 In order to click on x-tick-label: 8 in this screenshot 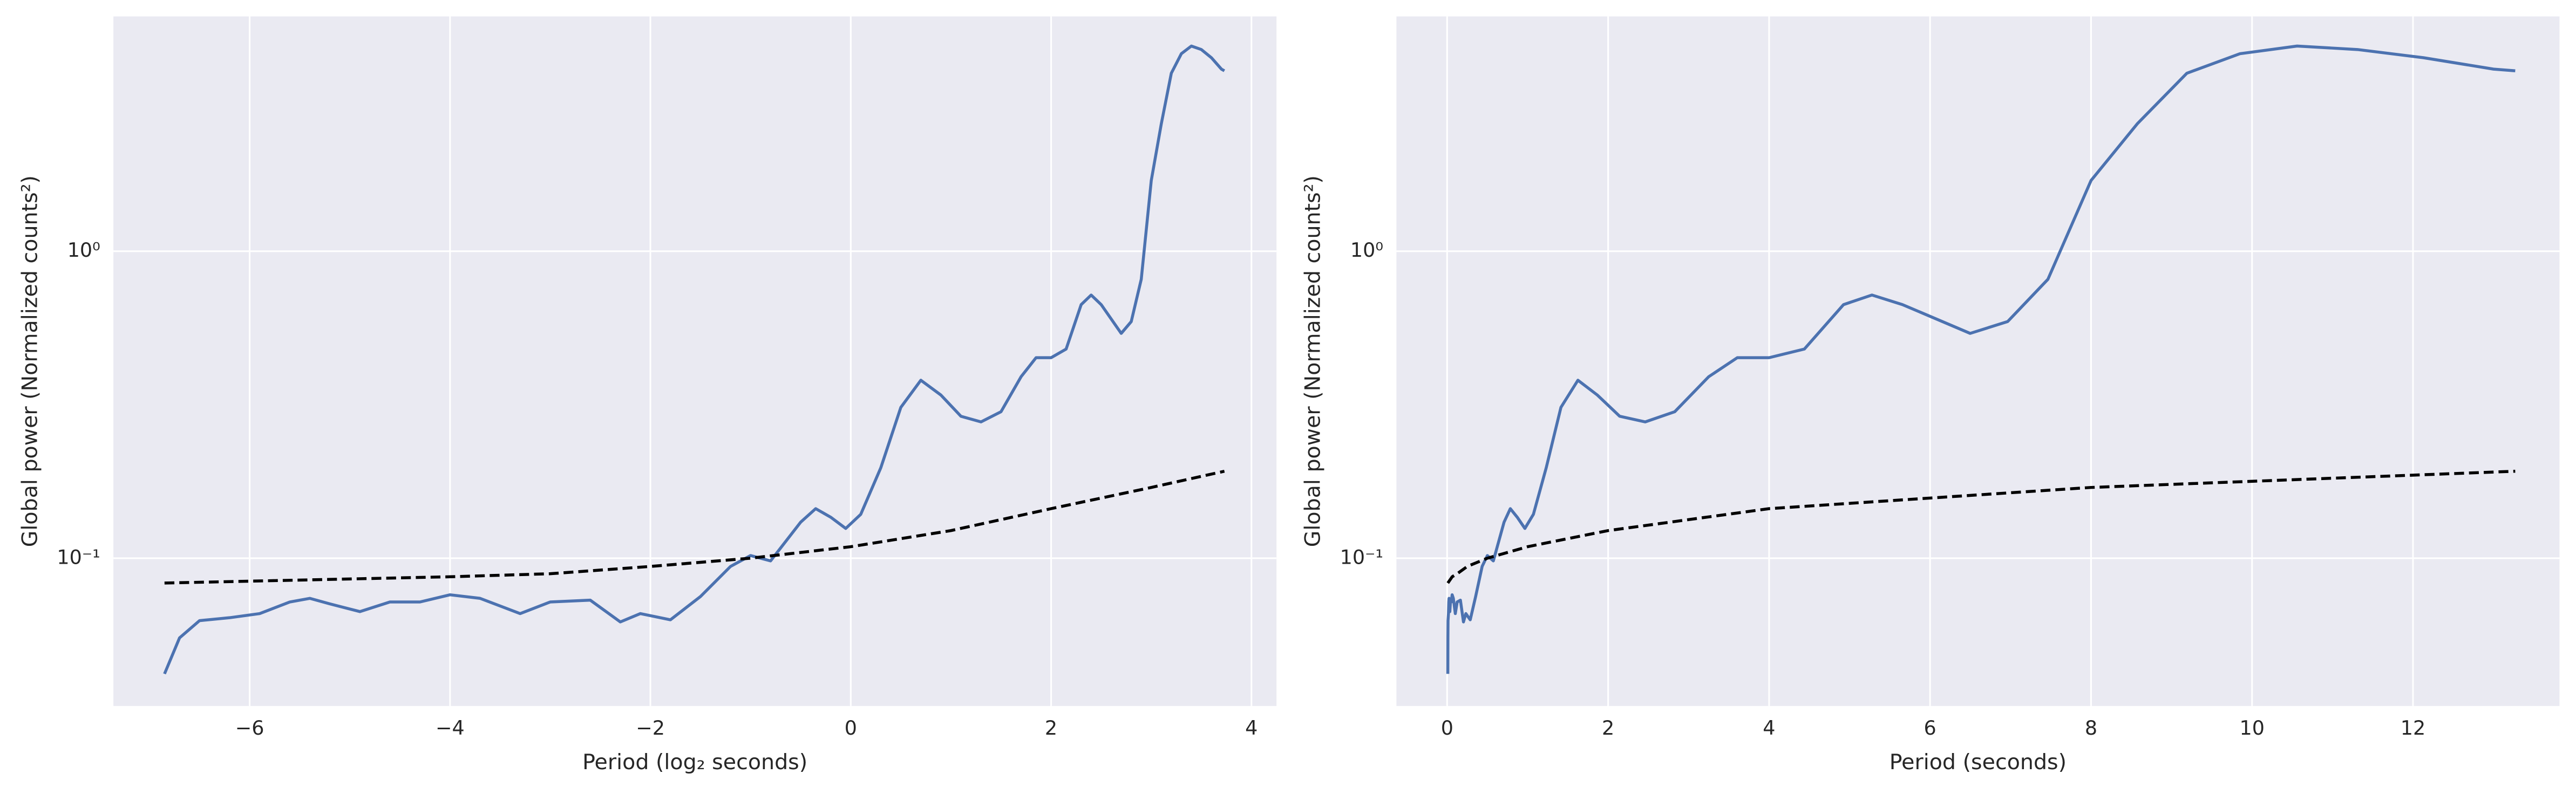, I will do `click(2091, 728)`.